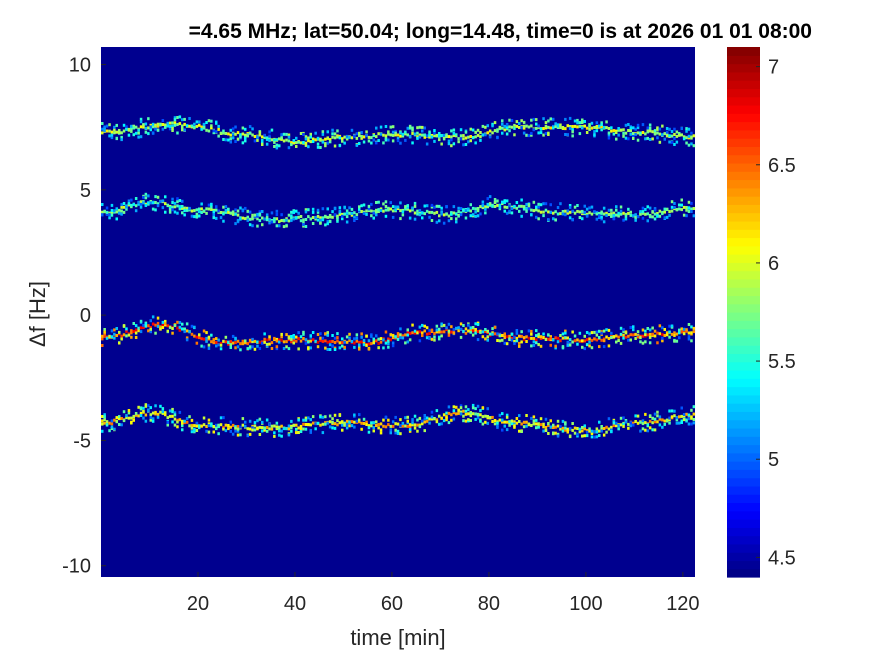  Describe the element at coordinates (743, 85) in the screenshot. I see `colorbar-swatch` at that location.